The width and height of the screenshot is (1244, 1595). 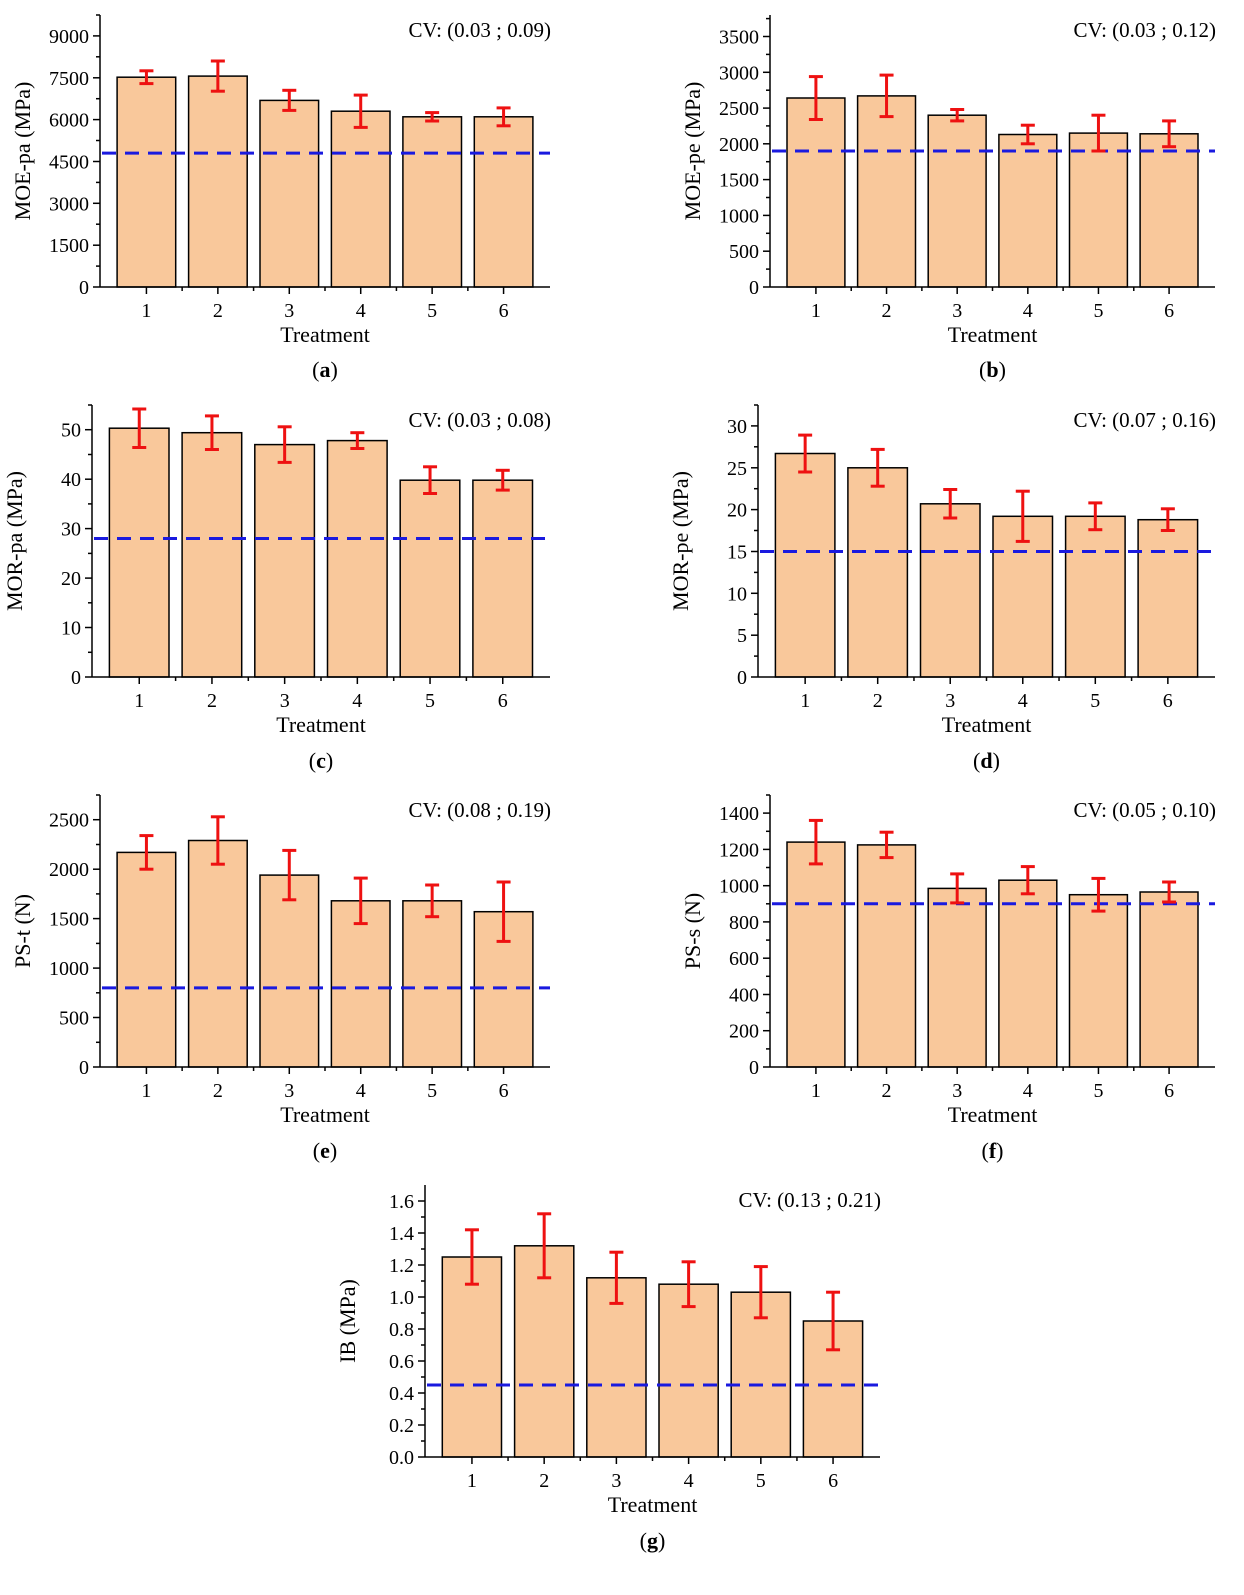 I want to click on y-tick-label-g: 1.0, so click(x=401, y=1298).